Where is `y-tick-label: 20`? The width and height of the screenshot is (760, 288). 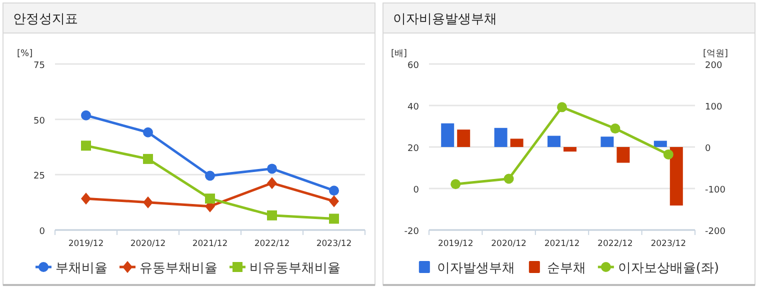
y-tick-label: 20 is located at coordinates (414, 149).